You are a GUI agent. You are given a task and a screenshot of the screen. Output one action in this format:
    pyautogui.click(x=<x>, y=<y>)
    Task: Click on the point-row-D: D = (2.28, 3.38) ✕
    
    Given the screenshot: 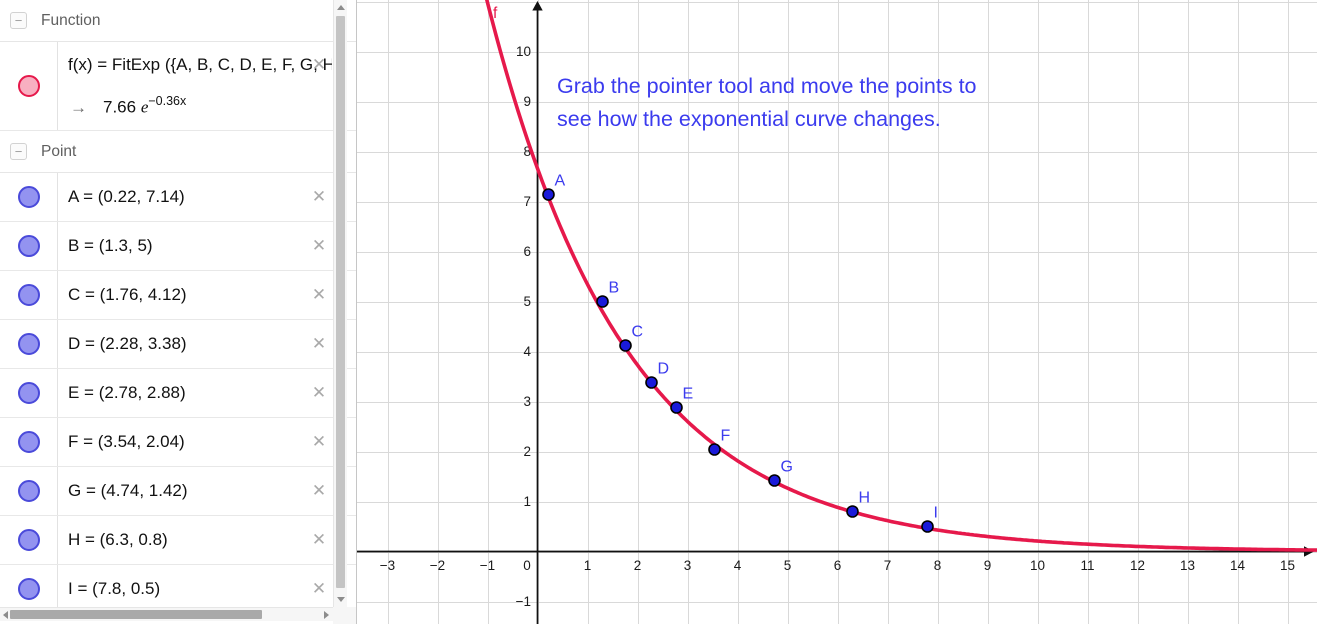 What is the action you would take?
    pyautogui.click(x=178, y=344)
    